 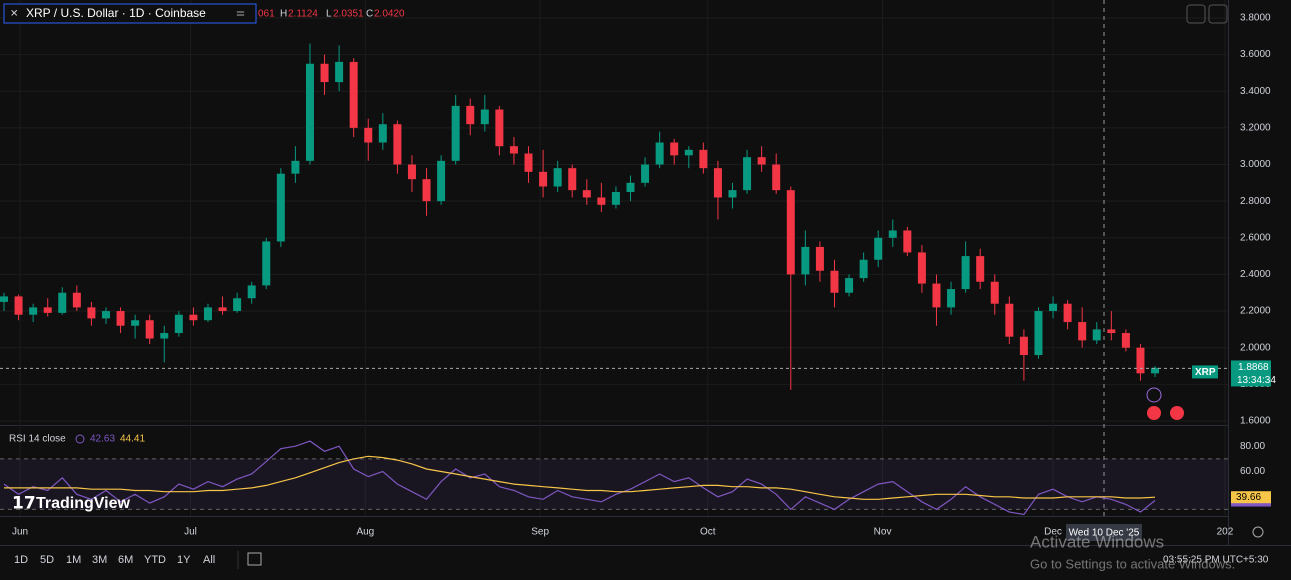 I want to click on range-button: 1M, so click(x=73, y=560).